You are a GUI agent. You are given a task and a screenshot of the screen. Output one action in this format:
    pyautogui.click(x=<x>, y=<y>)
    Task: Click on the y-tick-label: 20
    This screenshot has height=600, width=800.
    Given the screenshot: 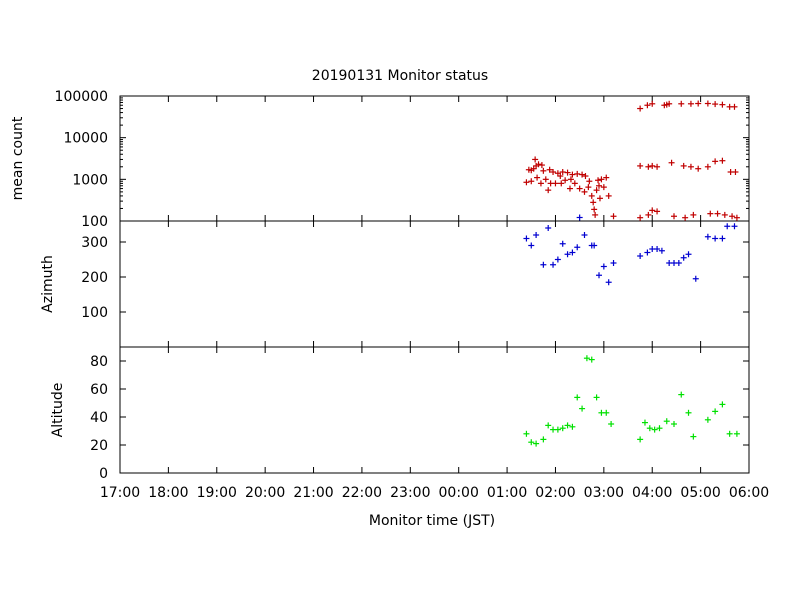 What is the action you would take?
    pyautogui.click(x=99, y=446)
    